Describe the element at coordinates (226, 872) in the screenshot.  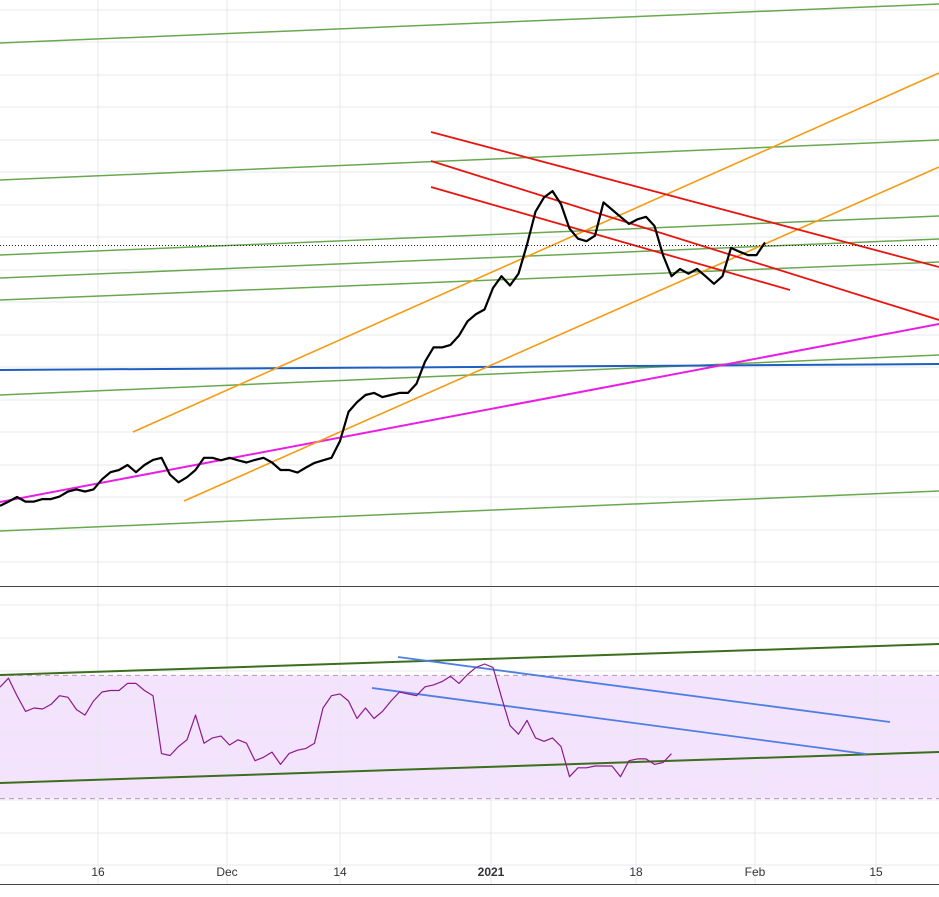
I see `x-tick-label: Dec` at that location.